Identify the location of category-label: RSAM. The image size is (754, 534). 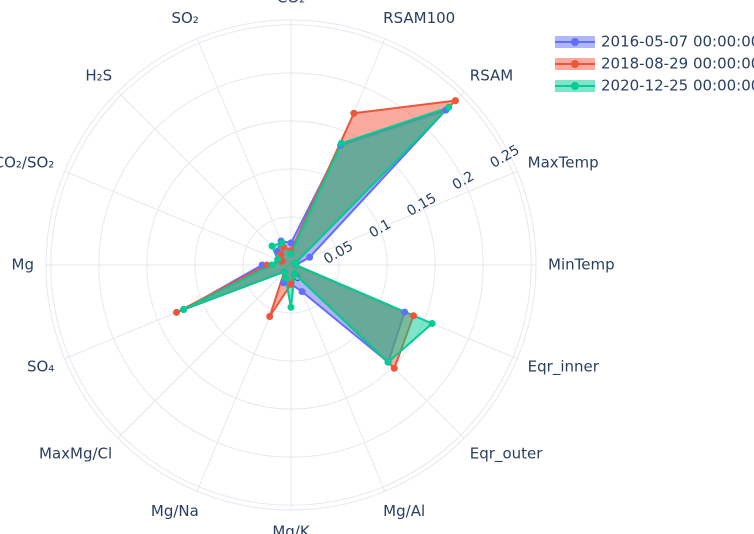
(491, 76).